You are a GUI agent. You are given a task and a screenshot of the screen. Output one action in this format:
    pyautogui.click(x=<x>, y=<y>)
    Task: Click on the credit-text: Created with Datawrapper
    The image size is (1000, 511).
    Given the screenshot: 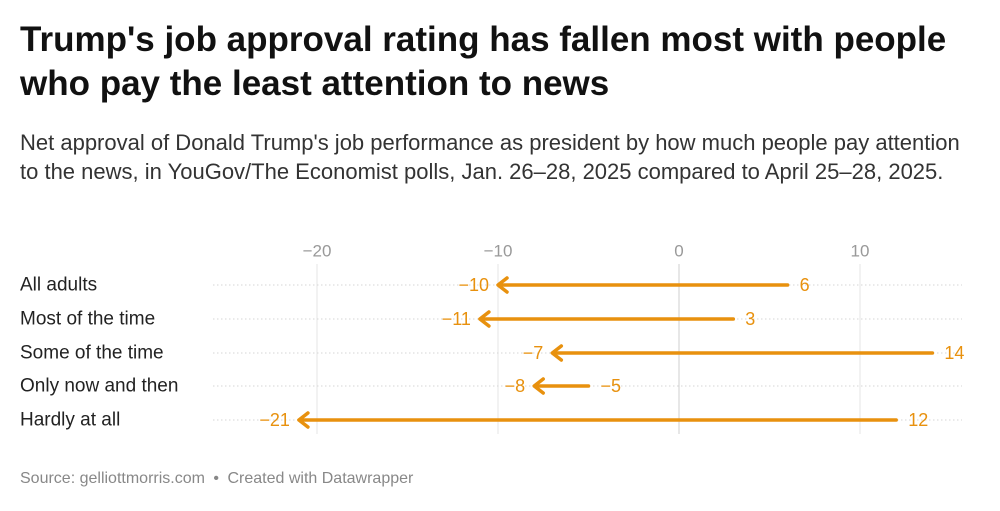 What is the action you would take?
    pyautogui.click(x=320, y=478)
    